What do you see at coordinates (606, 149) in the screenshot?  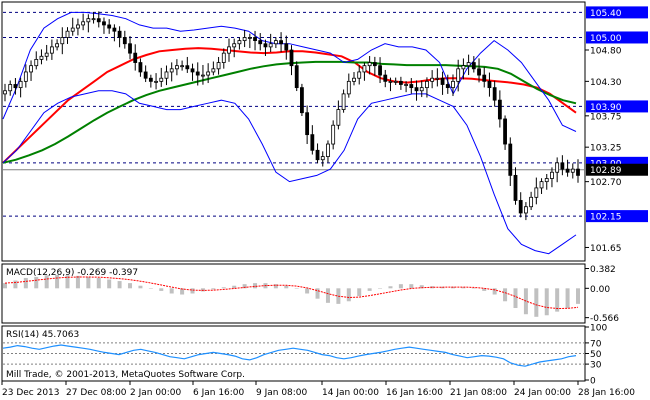 I see `price-tick-label: 103.25` at bounding box center [606, 149].